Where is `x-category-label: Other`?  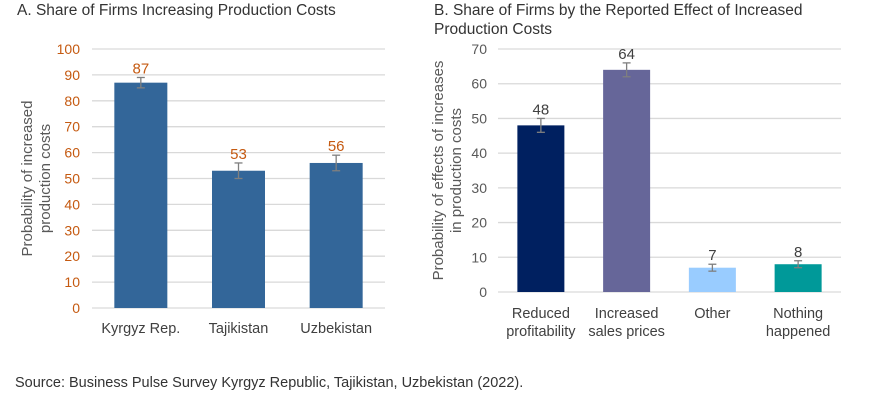 x-category-label: Other is located at coordinates (712, 314).